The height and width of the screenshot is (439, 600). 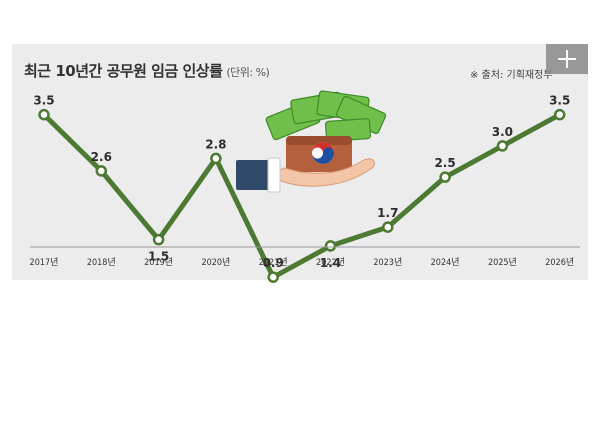 I want to click on unit-label: (단위: %), so click(x=248, y=72).